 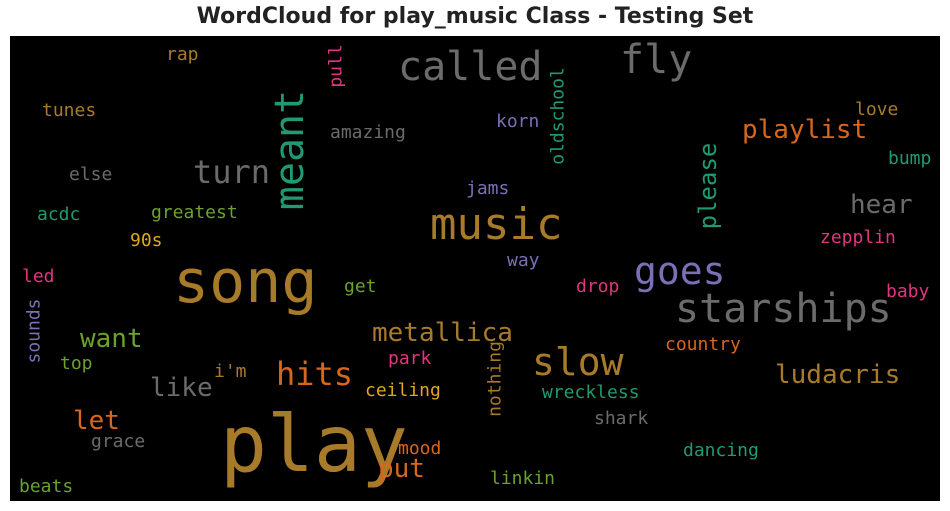 I want to click on word-amazing: amazing, so click(x=368, y=132).